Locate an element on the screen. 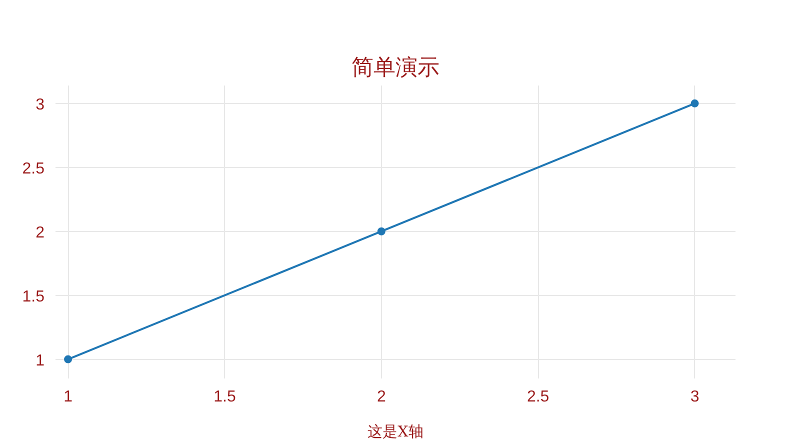 This screenshot has height=443, width=800. y-tick-label: 2 is located at coordinates (40, 233).